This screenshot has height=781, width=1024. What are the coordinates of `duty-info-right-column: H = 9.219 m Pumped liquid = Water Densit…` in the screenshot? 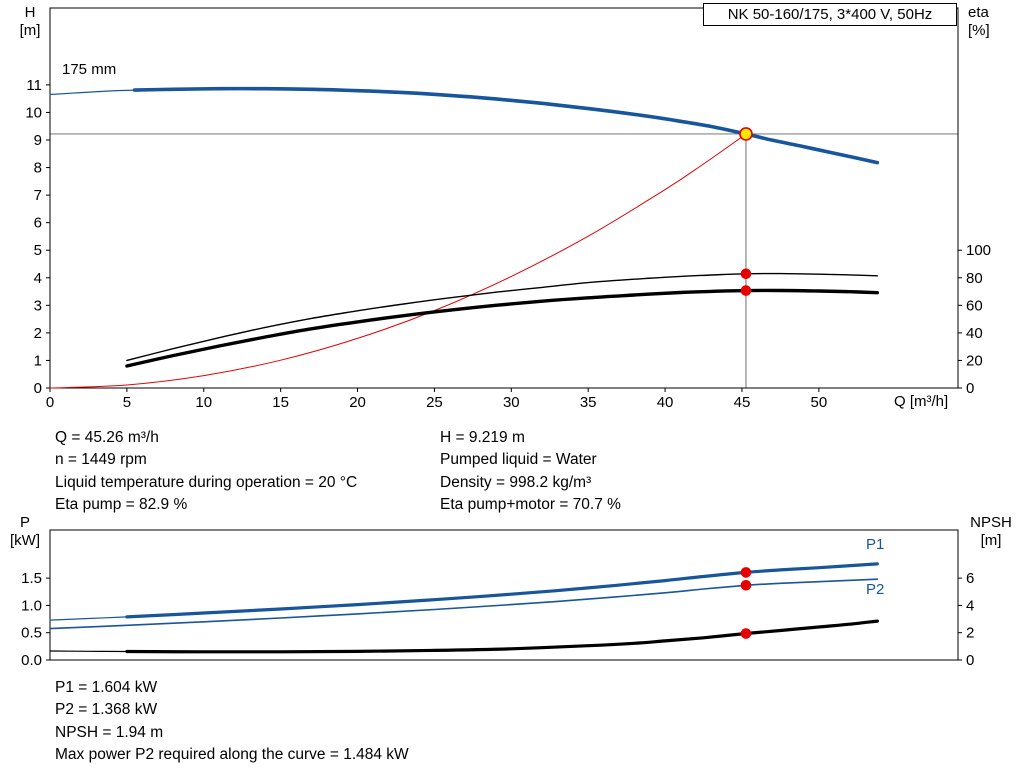 It's located at (530, 472).